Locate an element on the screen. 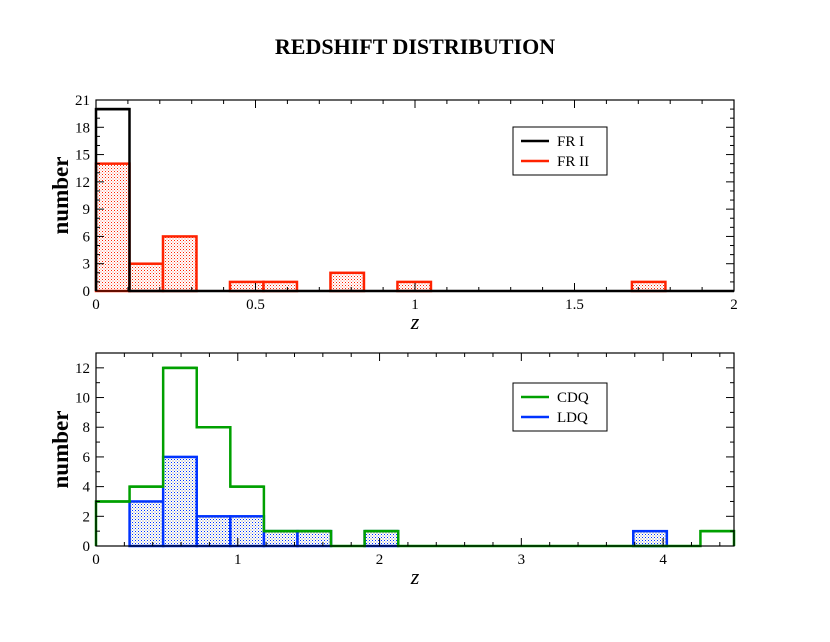 The height and width of the screenshot is (642, 830). legend-label: FR II is located at coordinates (573, 162).